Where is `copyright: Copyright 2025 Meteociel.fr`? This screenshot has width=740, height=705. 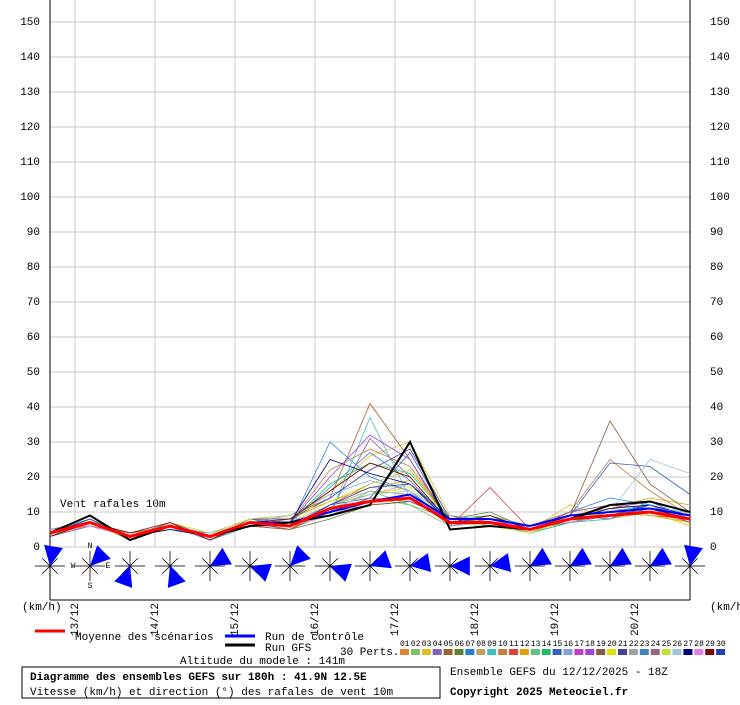 copyright: Copyright 2025 Meteociel.fr is located at coordinates (539, 693).